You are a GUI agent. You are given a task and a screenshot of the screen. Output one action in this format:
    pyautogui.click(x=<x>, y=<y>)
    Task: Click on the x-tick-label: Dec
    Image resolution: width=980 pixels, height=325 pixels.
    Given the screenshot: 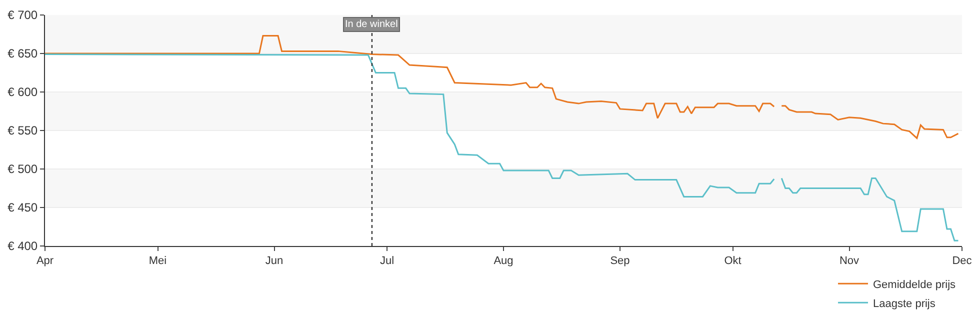 What is the action you would take?
    pyautogui.click(x=962, y=261)
    